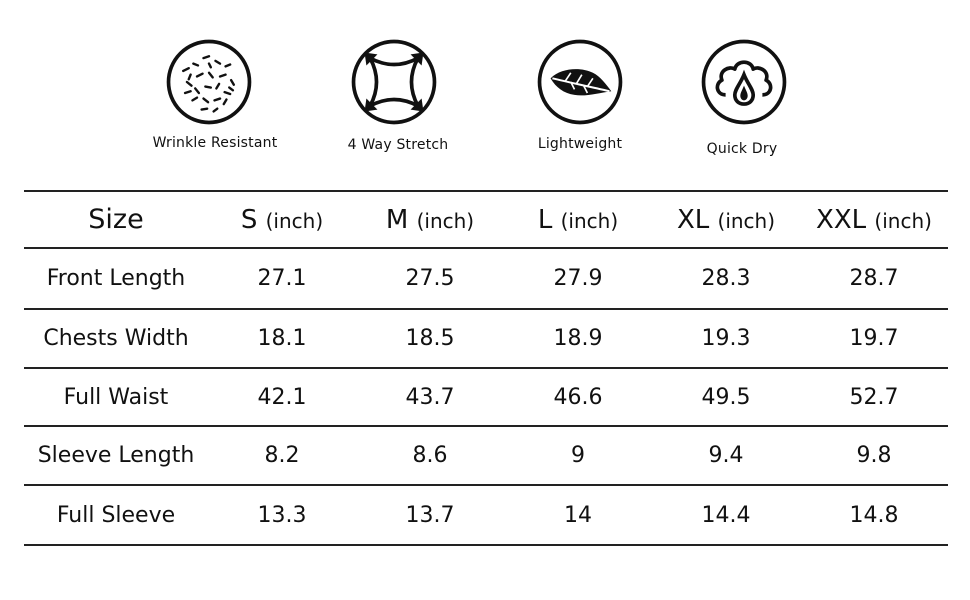  Describe the element at coordinates (394, 82) in the screenshot. I see `four-way-stretch-icon` at that location.